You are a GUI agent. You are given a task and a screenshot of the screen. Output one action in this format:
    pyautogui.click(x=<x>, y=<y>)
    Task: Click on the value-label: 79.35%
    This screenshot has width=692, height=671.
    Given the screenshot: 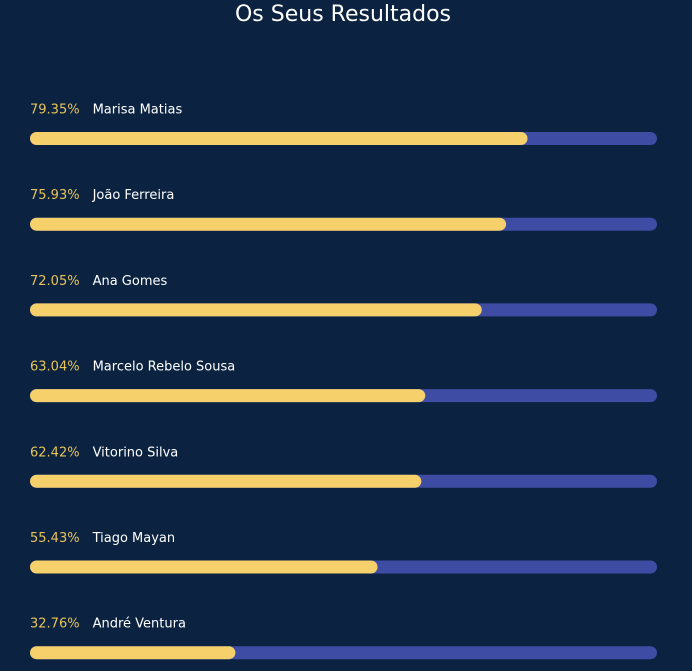 What is the action you would take?
    pyautogui.click(x=55, y=110)
    